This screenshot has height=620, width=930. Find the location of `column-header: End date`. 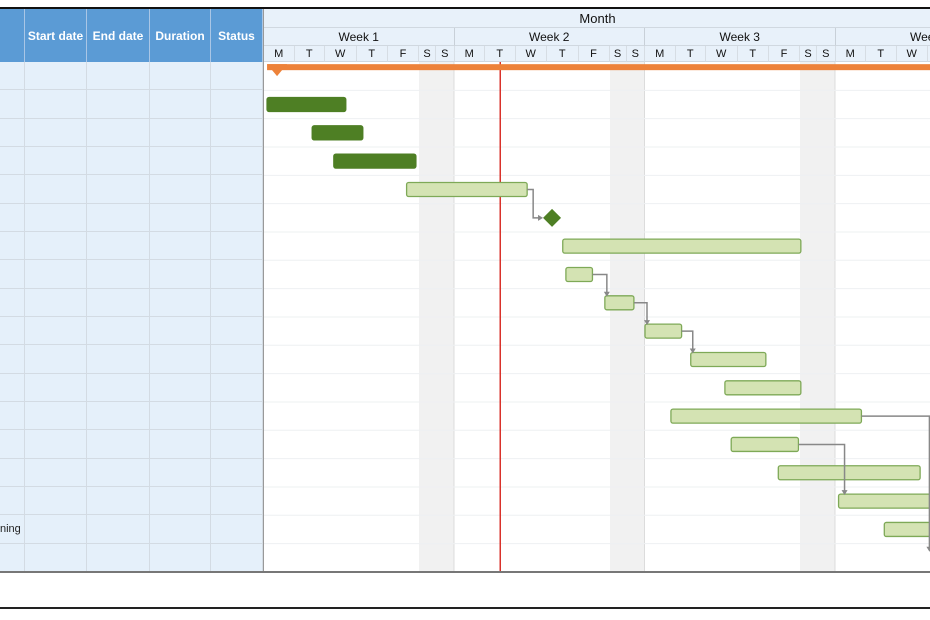

column-header: End date is located at coordinates (118, 35).